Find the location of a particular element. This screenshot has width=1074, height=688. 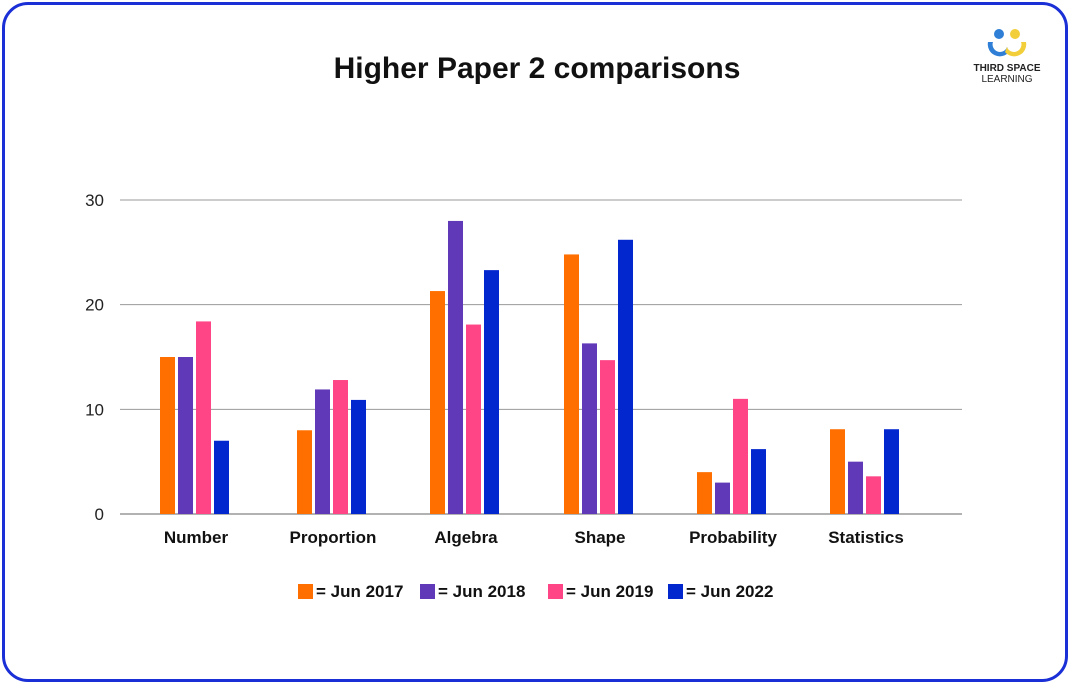

logo-text-line2: LEARNING is located at coordinates (1007, 79).